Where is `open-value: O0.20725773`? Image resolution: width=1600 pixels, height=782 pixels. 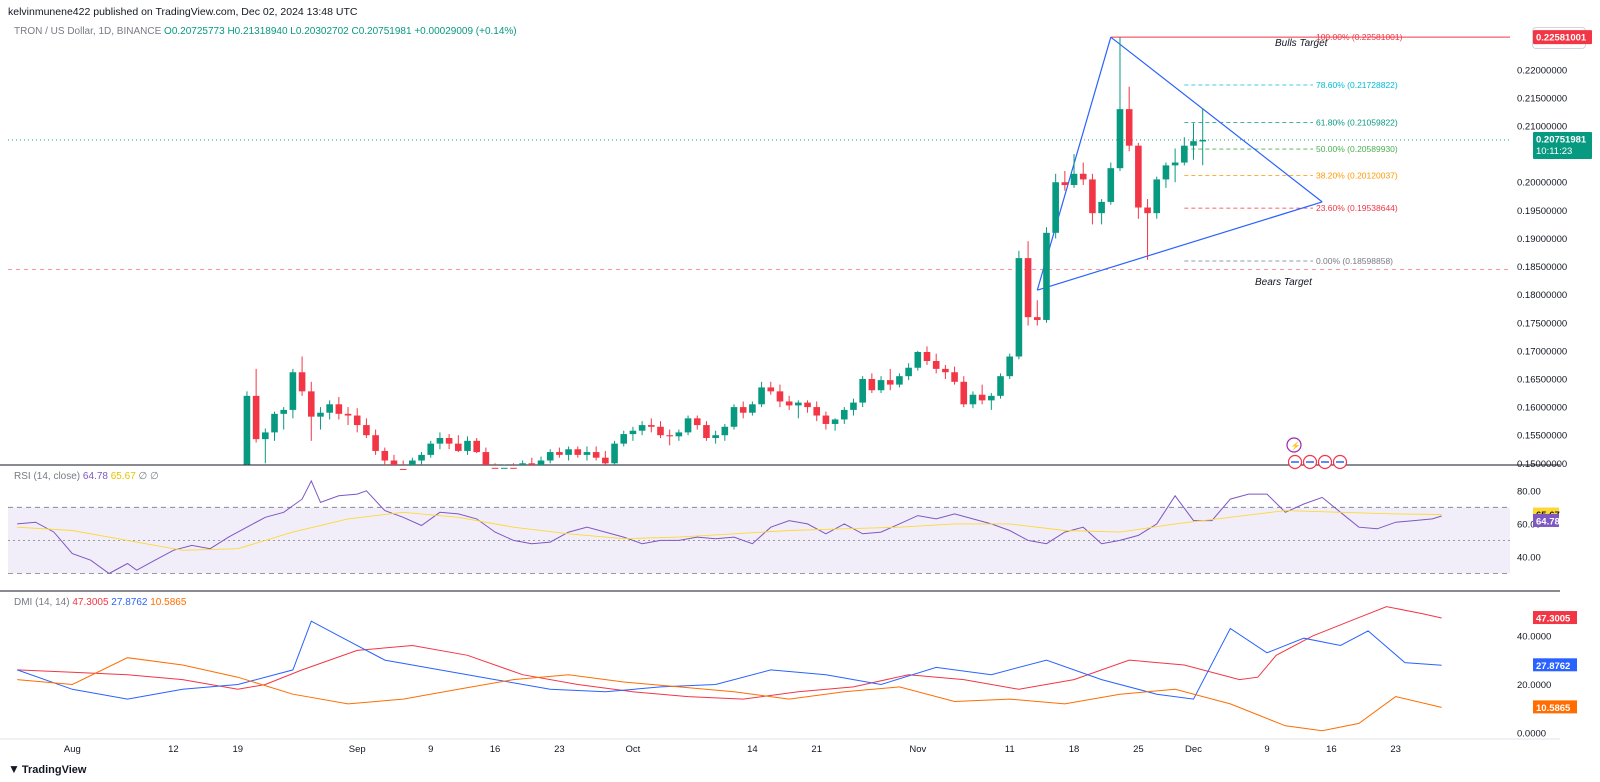
open-value: O0.20725773 is located at coordinates (194, 31).